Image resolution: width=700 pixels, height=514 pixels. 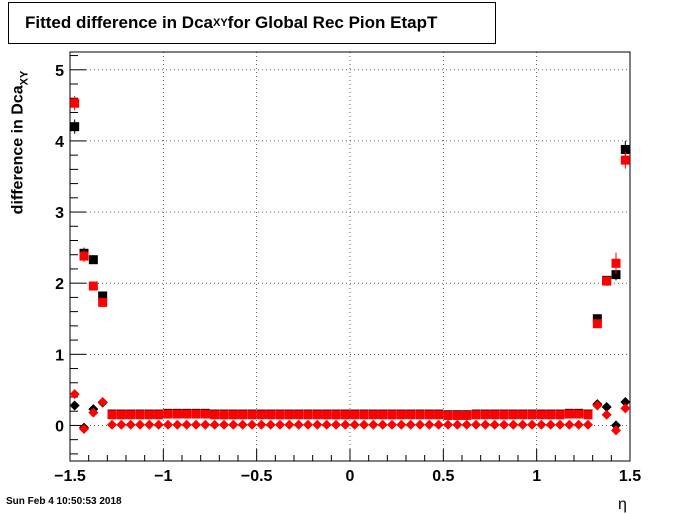 What do you see at coordinates (332, 22) in the screenshot?
I see `chart-title-post: for Global Rec Pion EtapT` at bounding box center [332, 22].